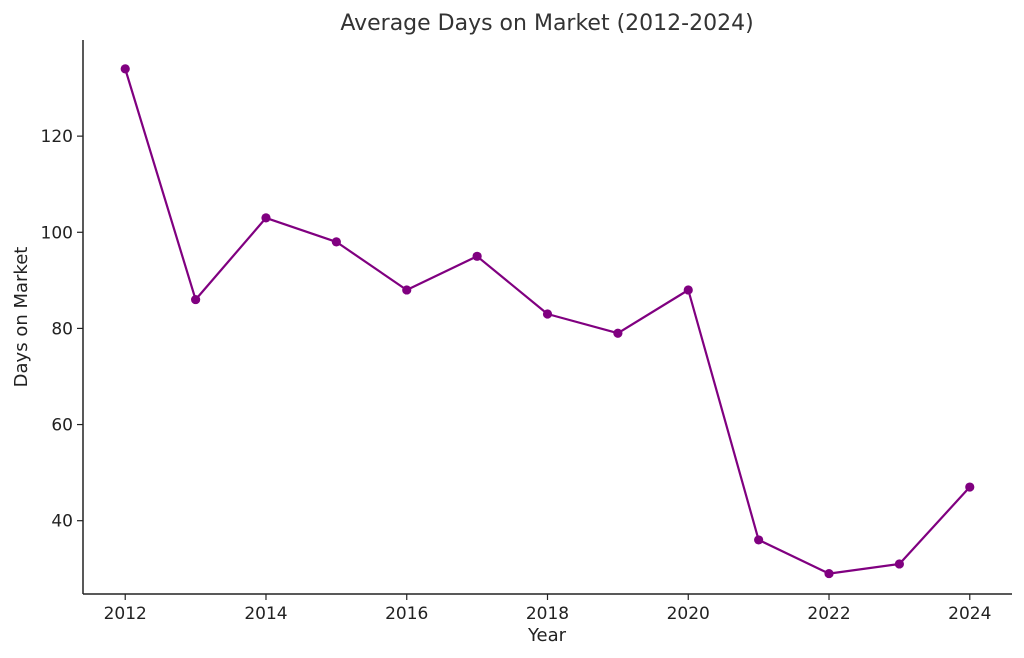 This screenshot has height=658, width=1024. I want to click on x-tick-label: 2014, so click(265, 614).